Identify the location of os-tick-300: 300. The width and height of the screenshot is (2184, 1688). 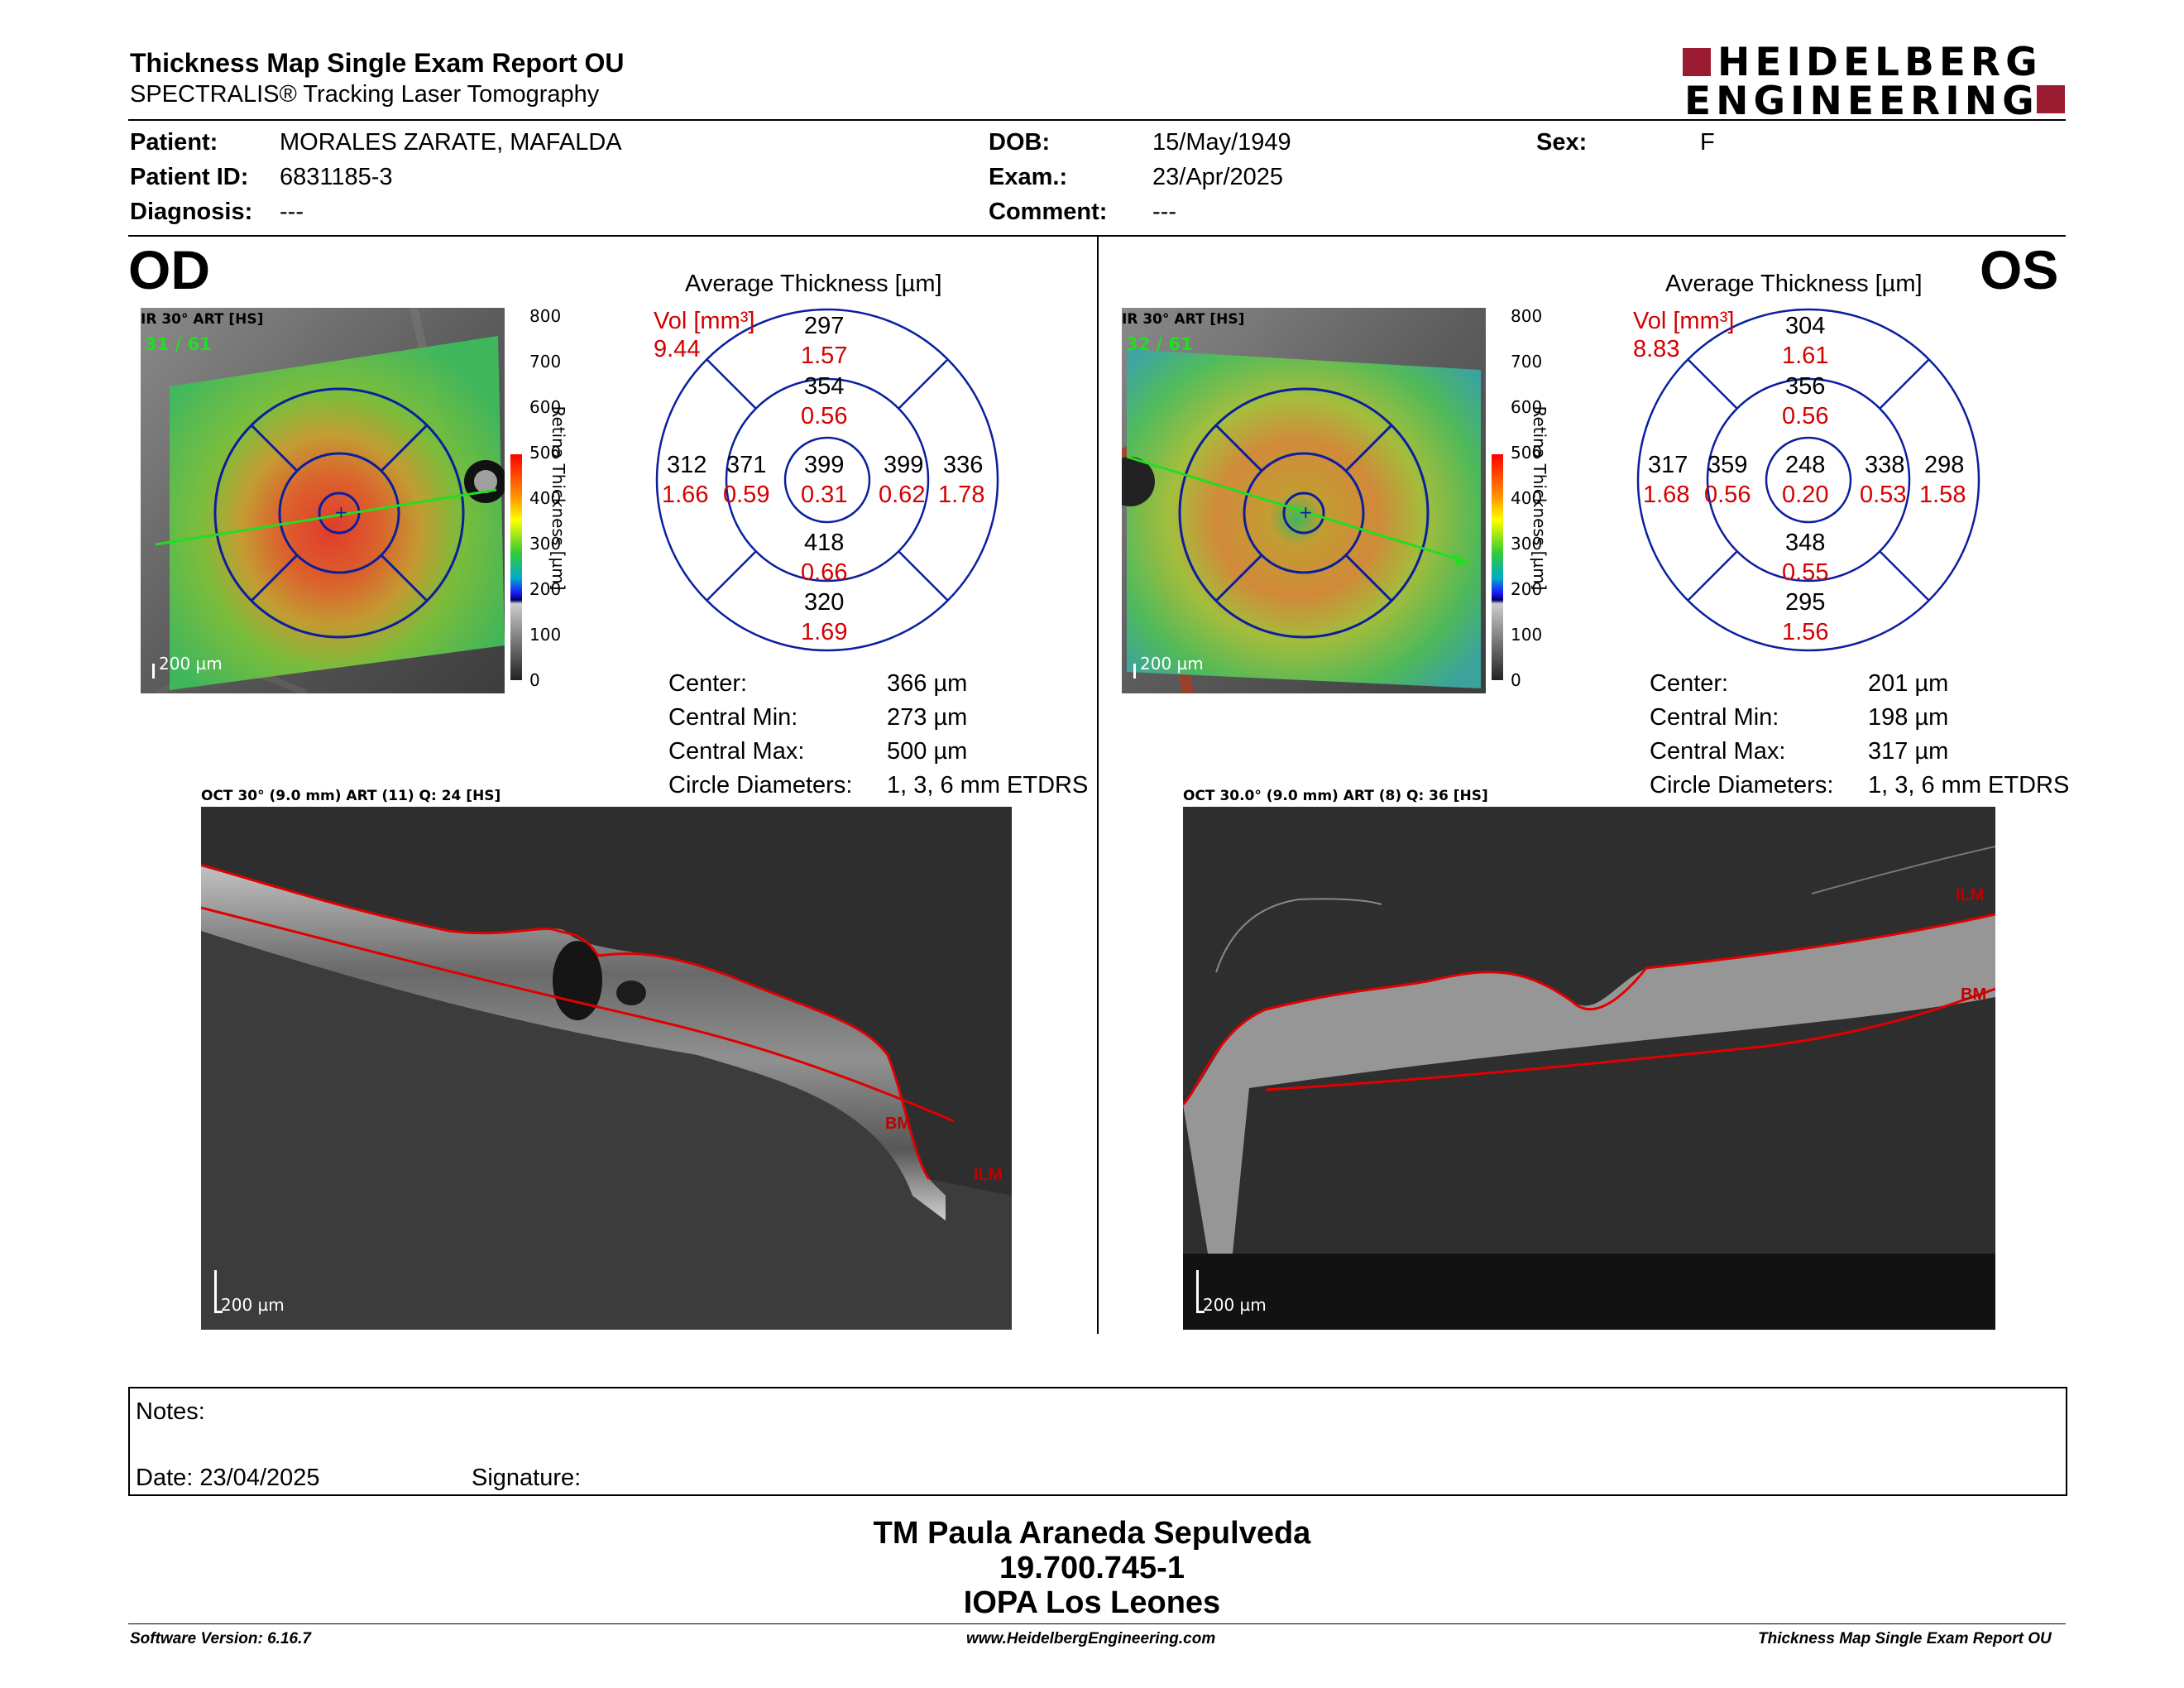
(1527, 544).